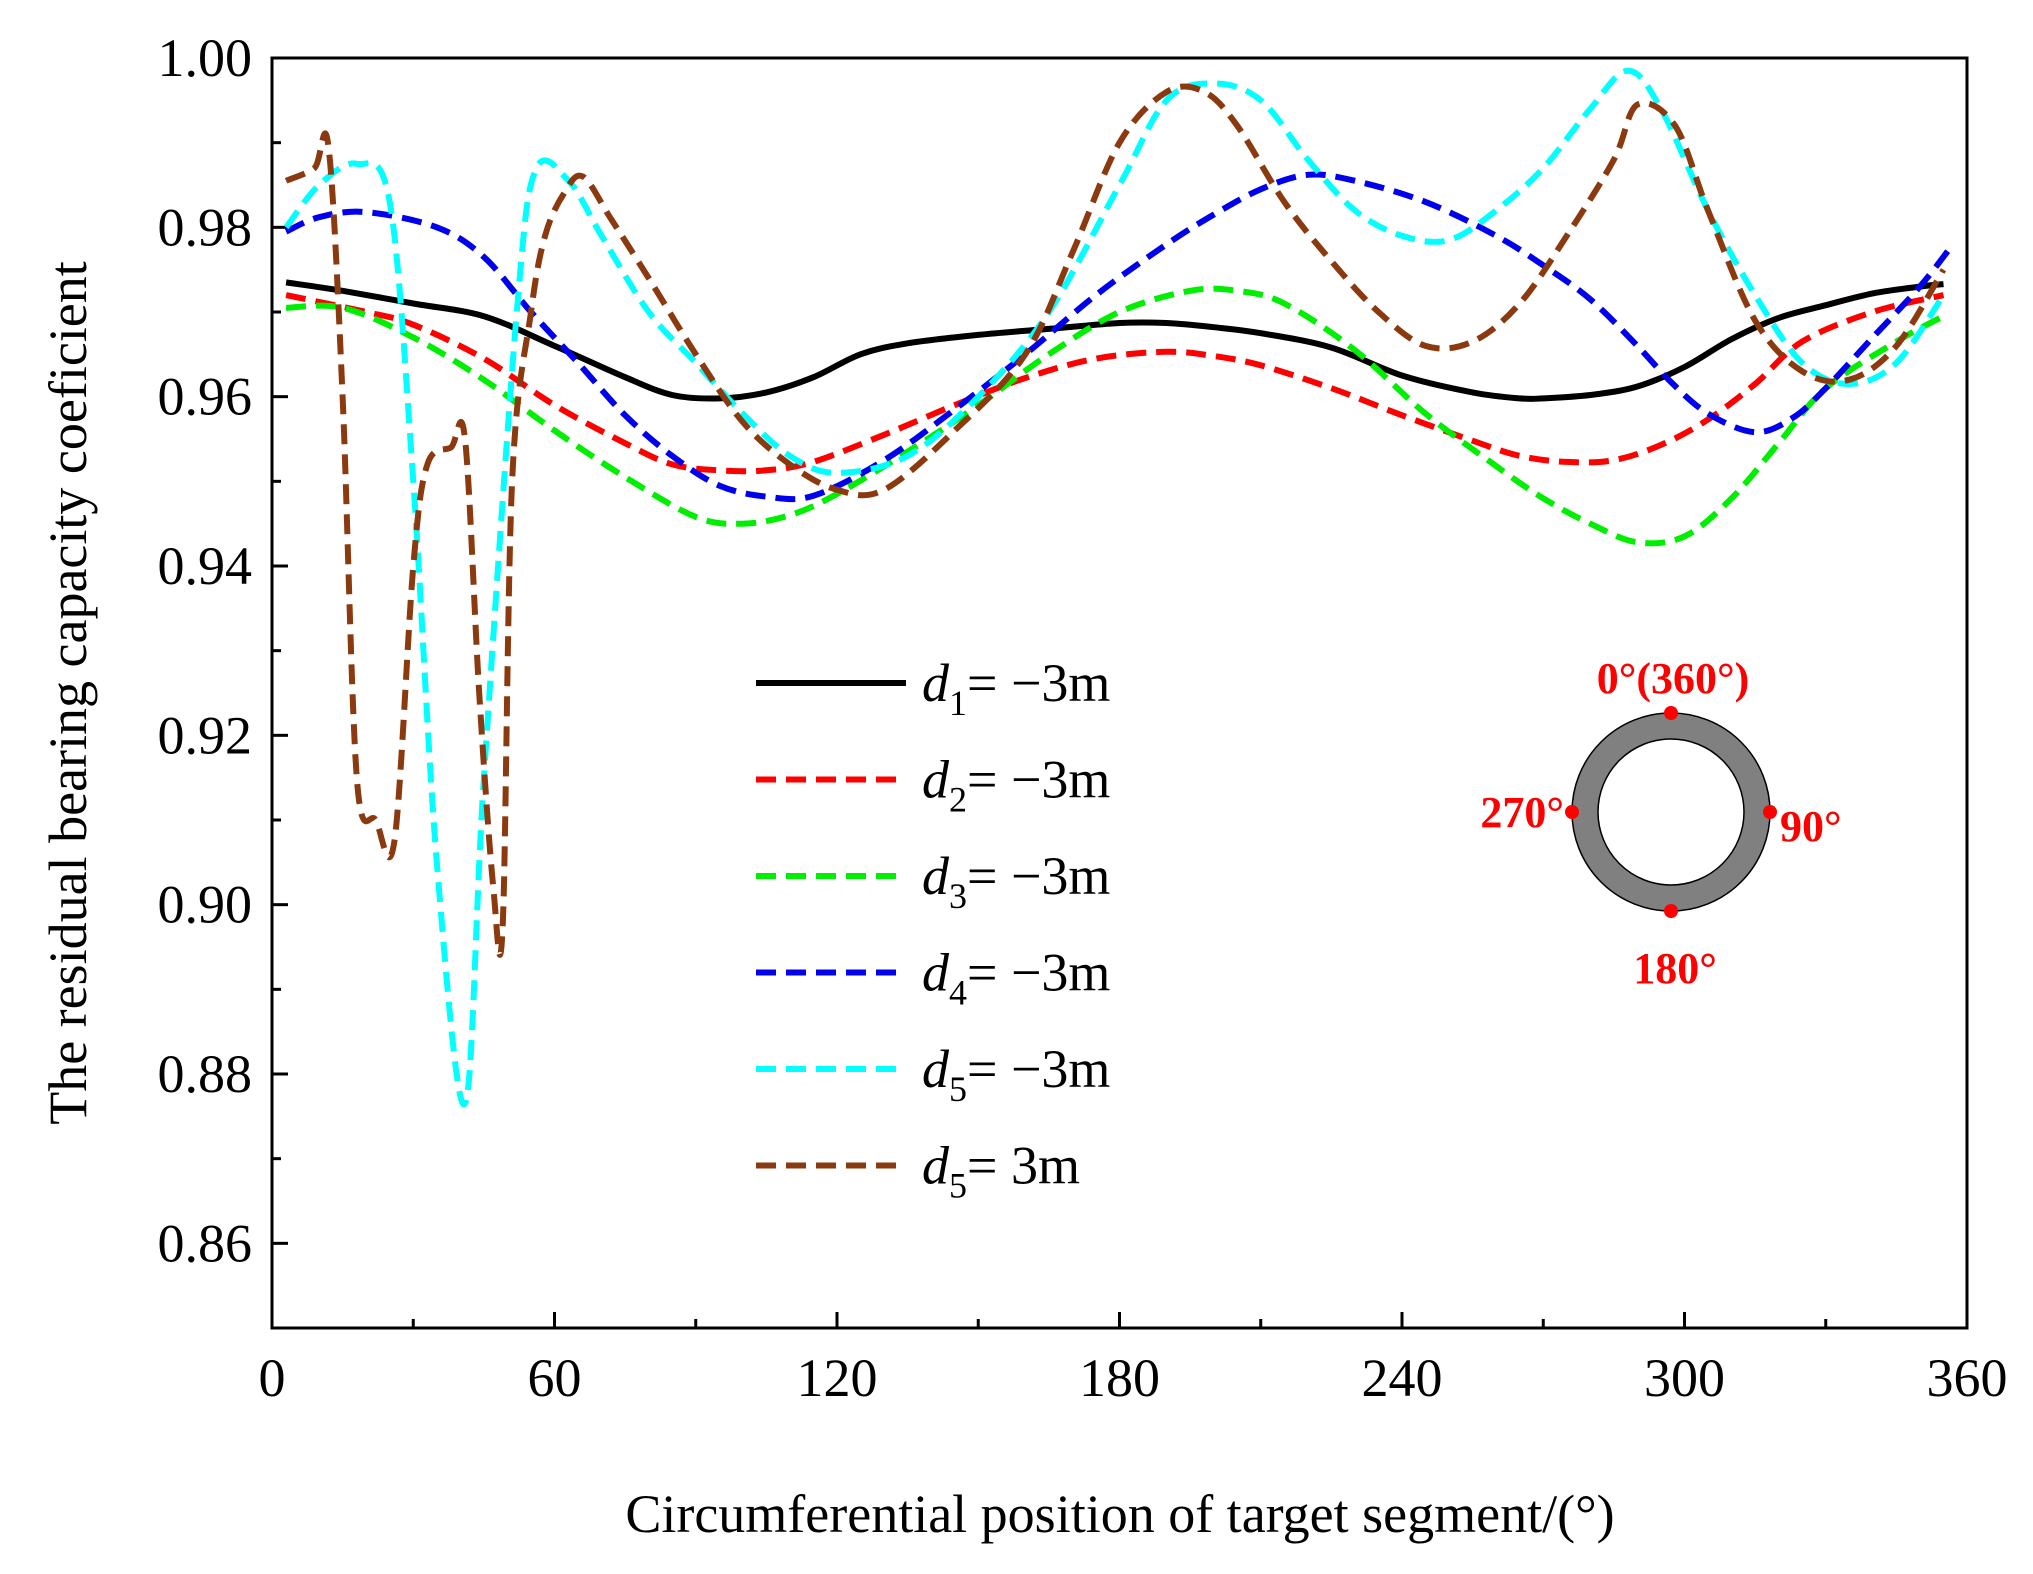  What do you see at coordinates (272, 1378) in the screenshot?
I see `x-tick-label: 0` at bounding box center [272, 1378].